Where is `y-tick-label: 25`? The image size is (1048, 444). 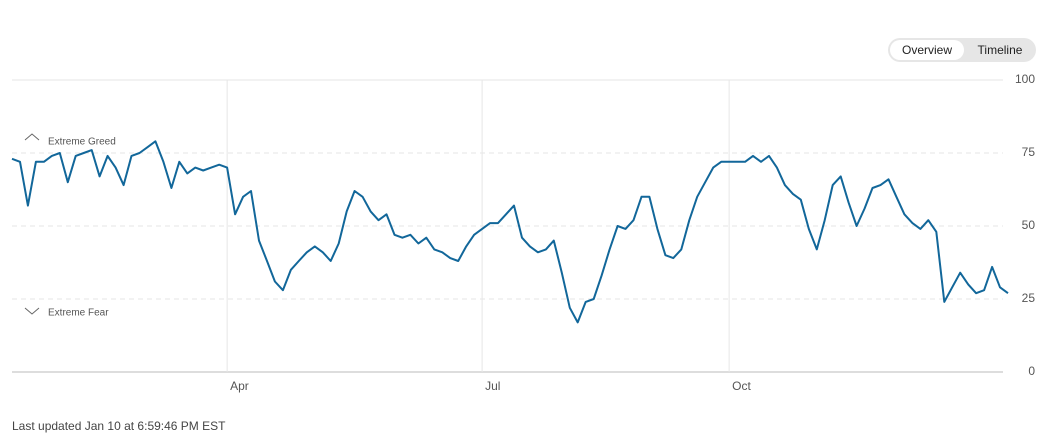
y-tick-label: 25 is located at coordinates (1029, 298).